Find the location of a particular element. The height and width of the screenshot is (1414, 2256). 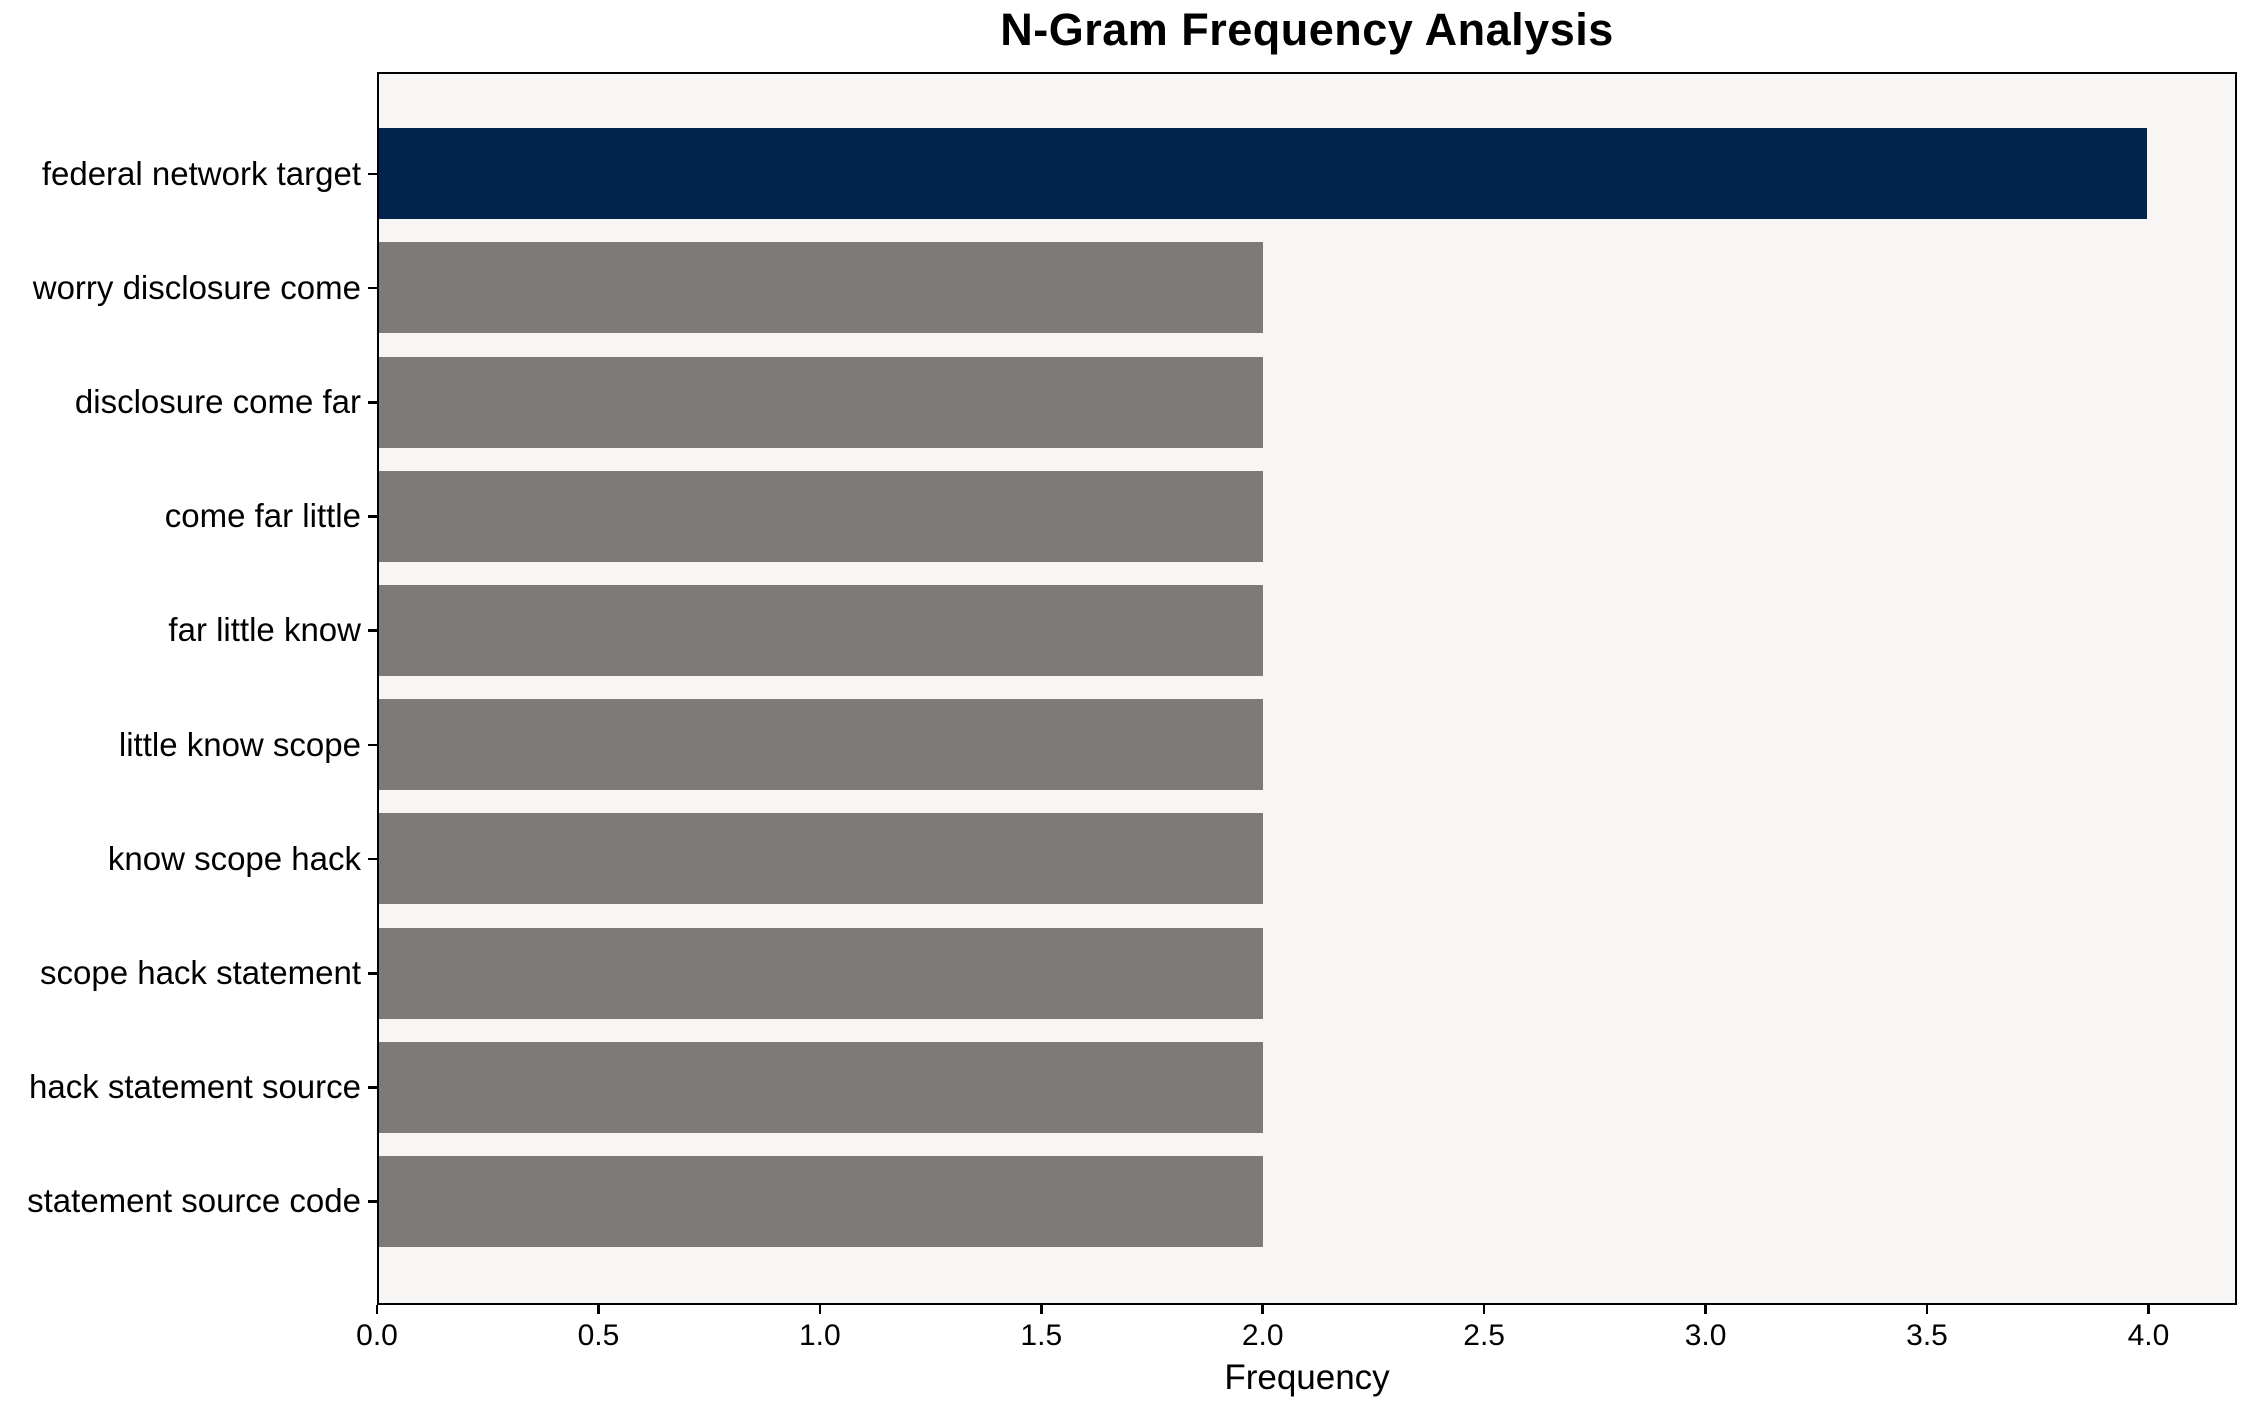

x-axis: 0.0 0.5 1.0 1.5 2.0 2.5 3.0 3.5 4.0 is located at coordinates (1296, 1335).